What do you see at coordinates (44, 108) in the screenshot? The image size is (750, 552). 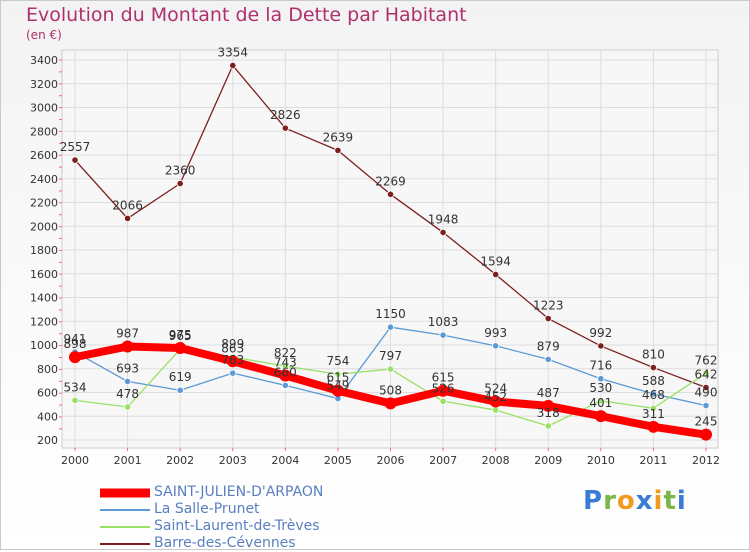 I see `y-tick-label: 3000` at bounding box center [44, 108].